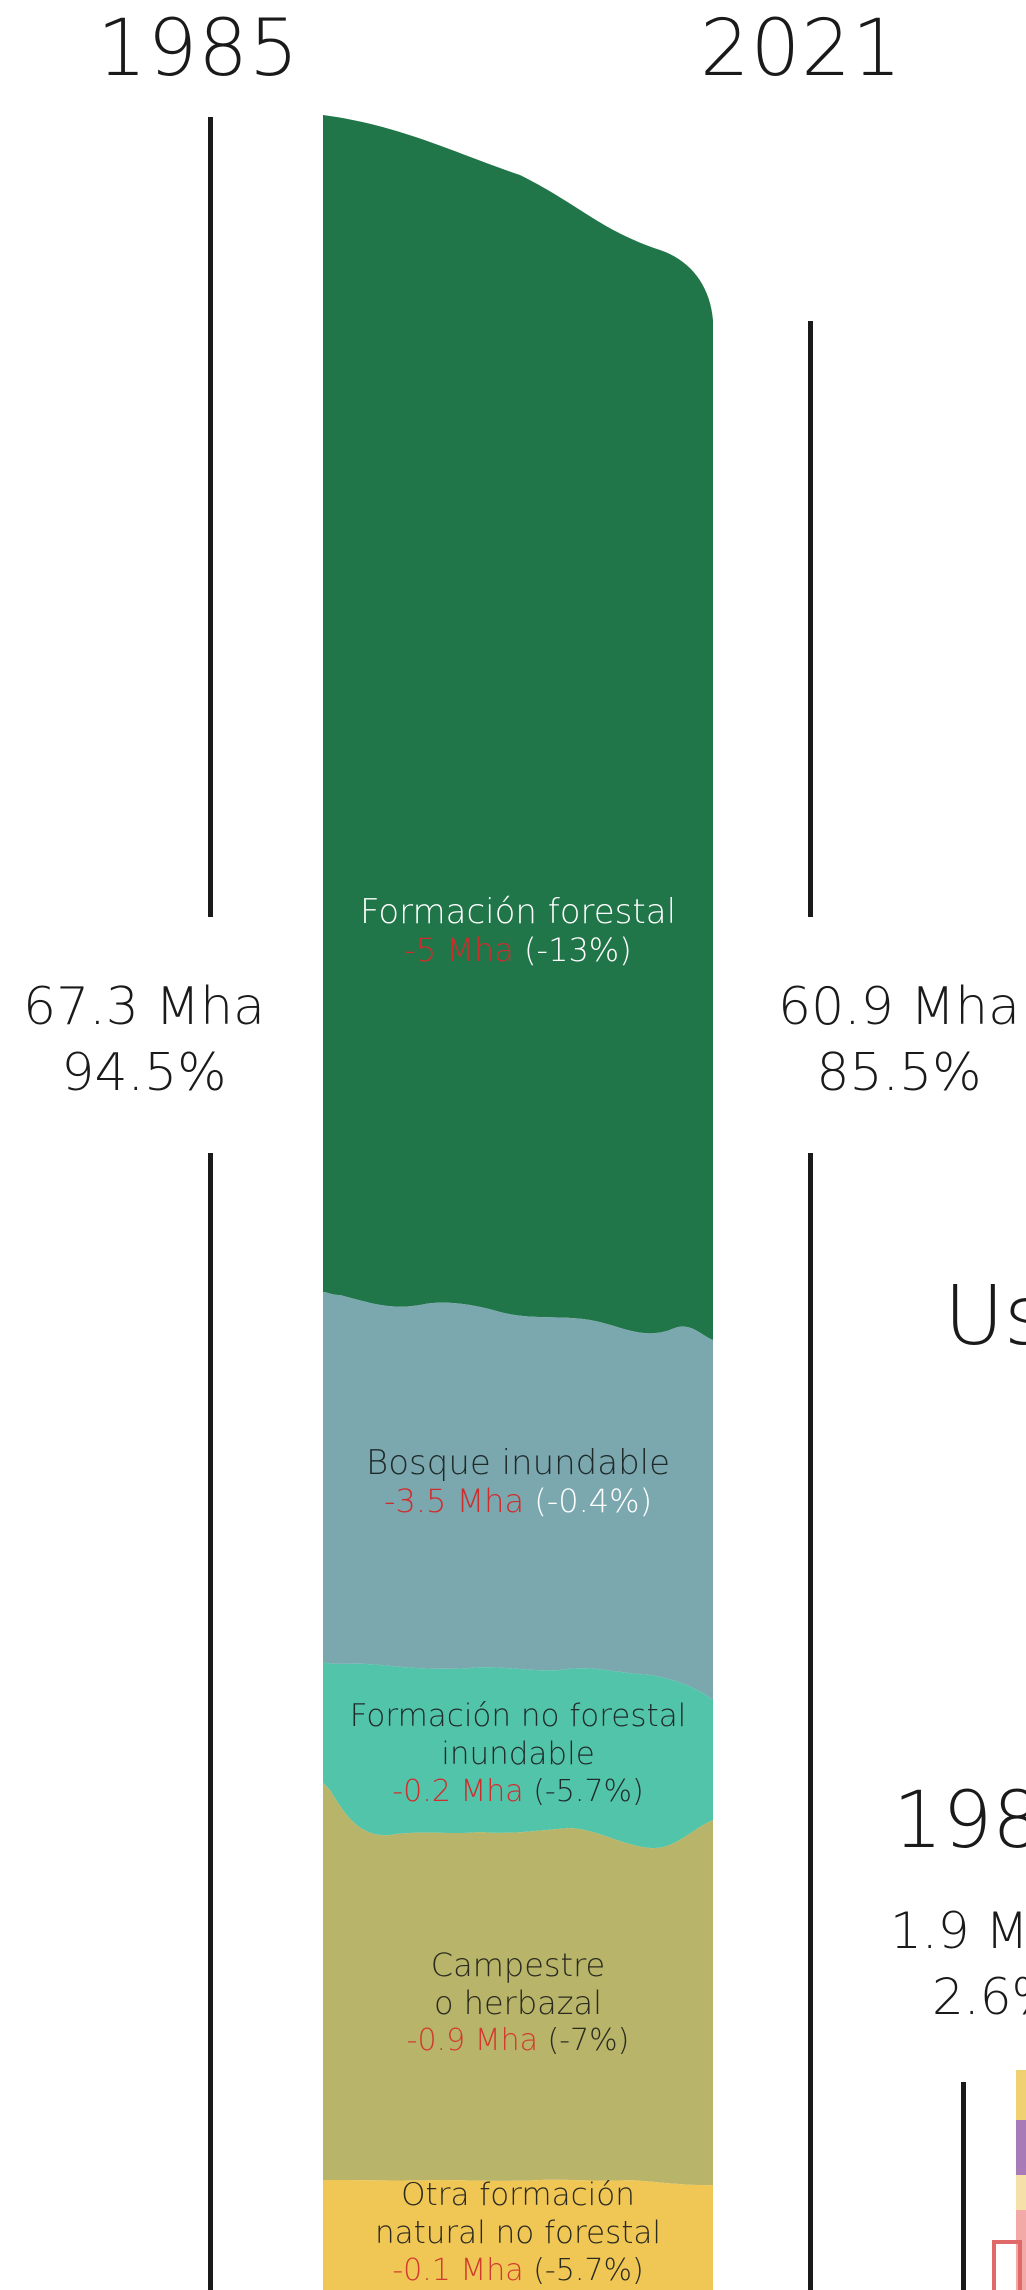  I want to click on total-start-pct: 94.5%, so click(144, 1073).